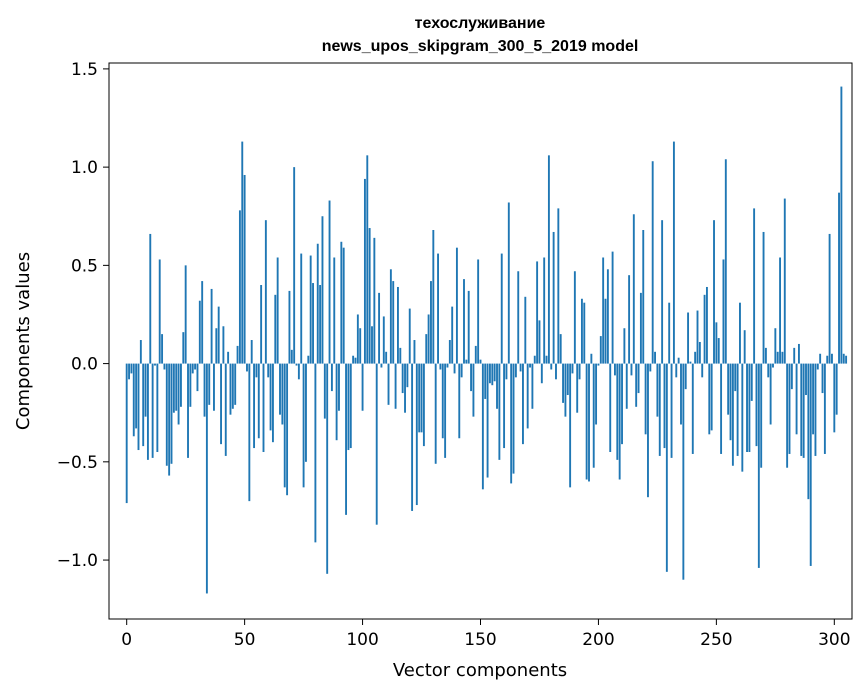  Describe the element at coordinates (362, 640) in the screenshot. I see `x-tick-label: 100` at that location.